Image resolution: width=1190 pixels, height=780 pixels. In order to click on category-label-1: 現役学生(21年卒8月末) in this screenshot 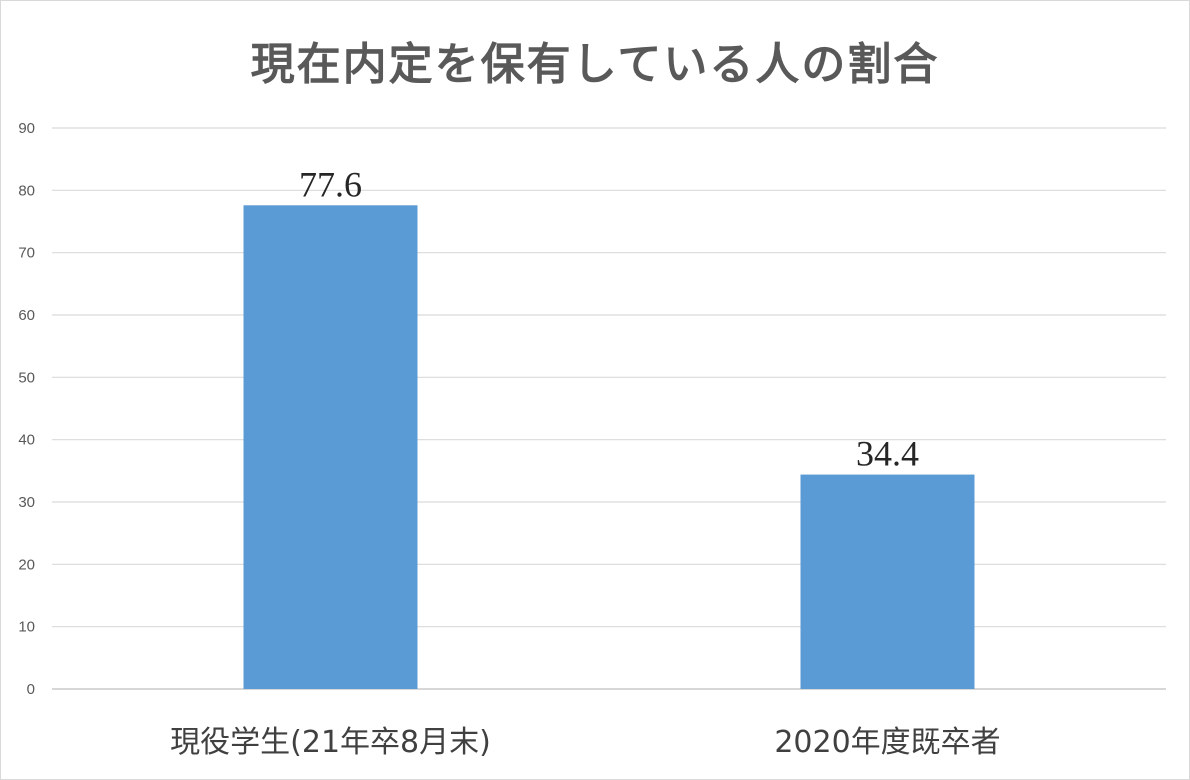, I will do `click(330, 742)`.